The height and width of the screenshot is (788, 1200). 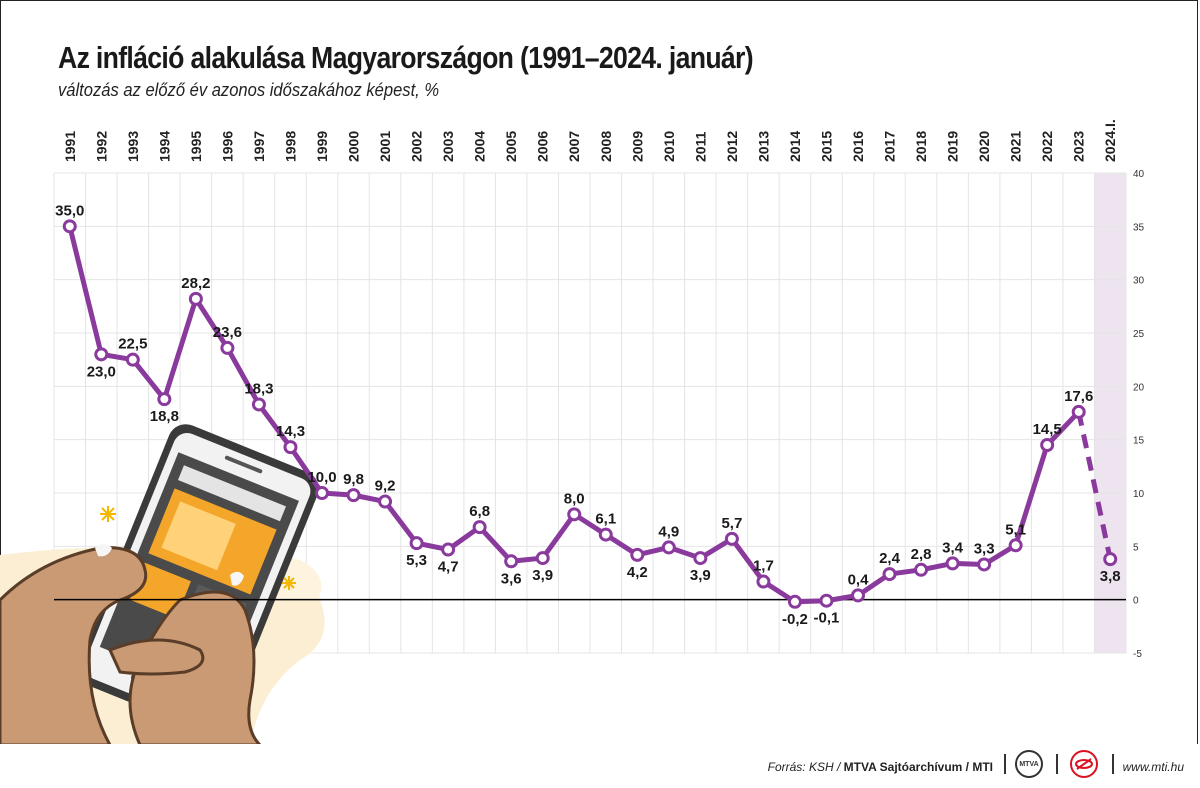 What do you see at coordinates (1016, 146) in the screenshot?
I see `x-tick-label: 2021` at bounding box center [1016, 146].